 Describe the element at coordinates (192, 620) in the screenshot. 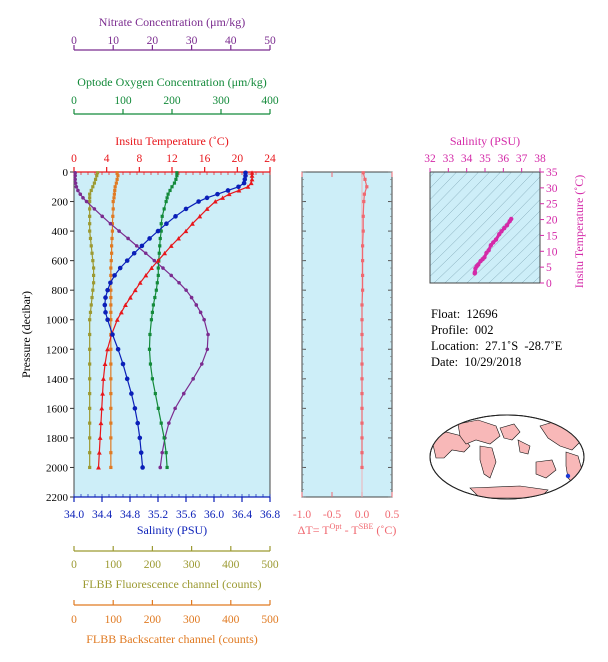

I see `backscatter-tick-label: 300` at that location.